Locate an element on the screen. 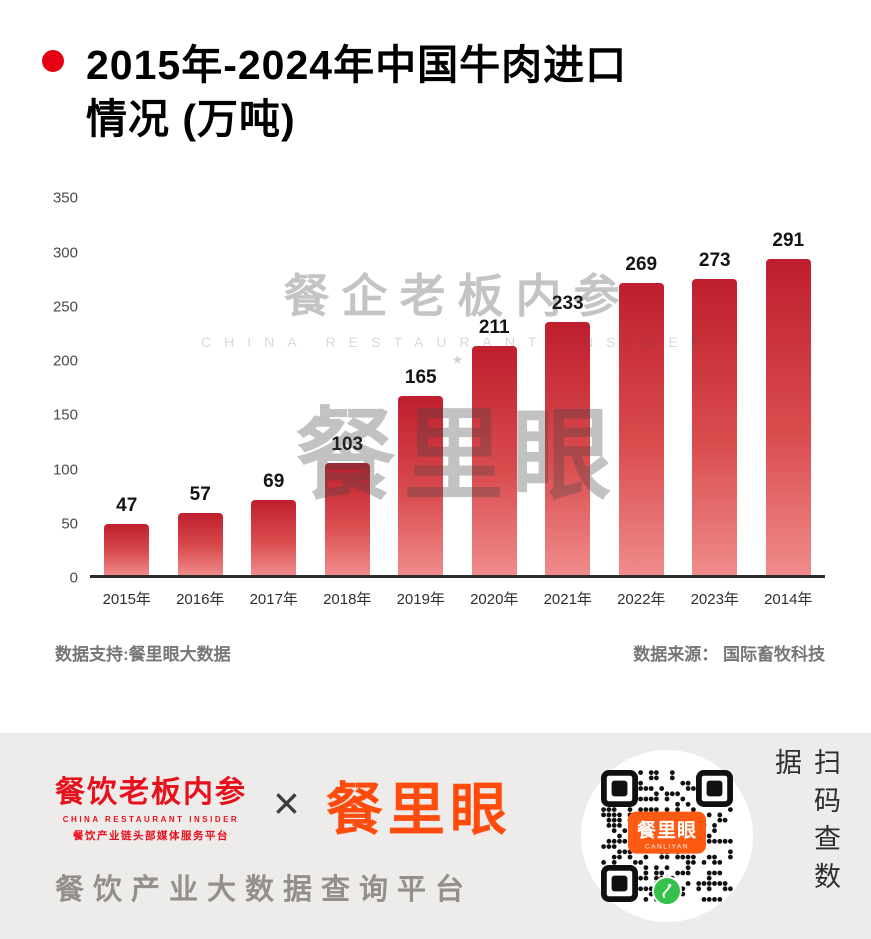 The width and height of the screenshot is (871, 939). canliyan-brand: 餐里眼 is located at coordinates (418, 810).